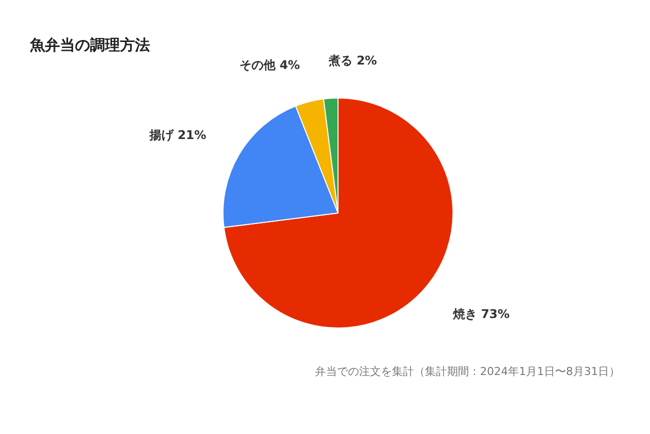 The width and height of the screenshot is (650, 434). What do you see at coordinates (89, 45) in the screenshot?
I see `chart-title: 魚弁当の調理方法` at bounding box center [89, 45].